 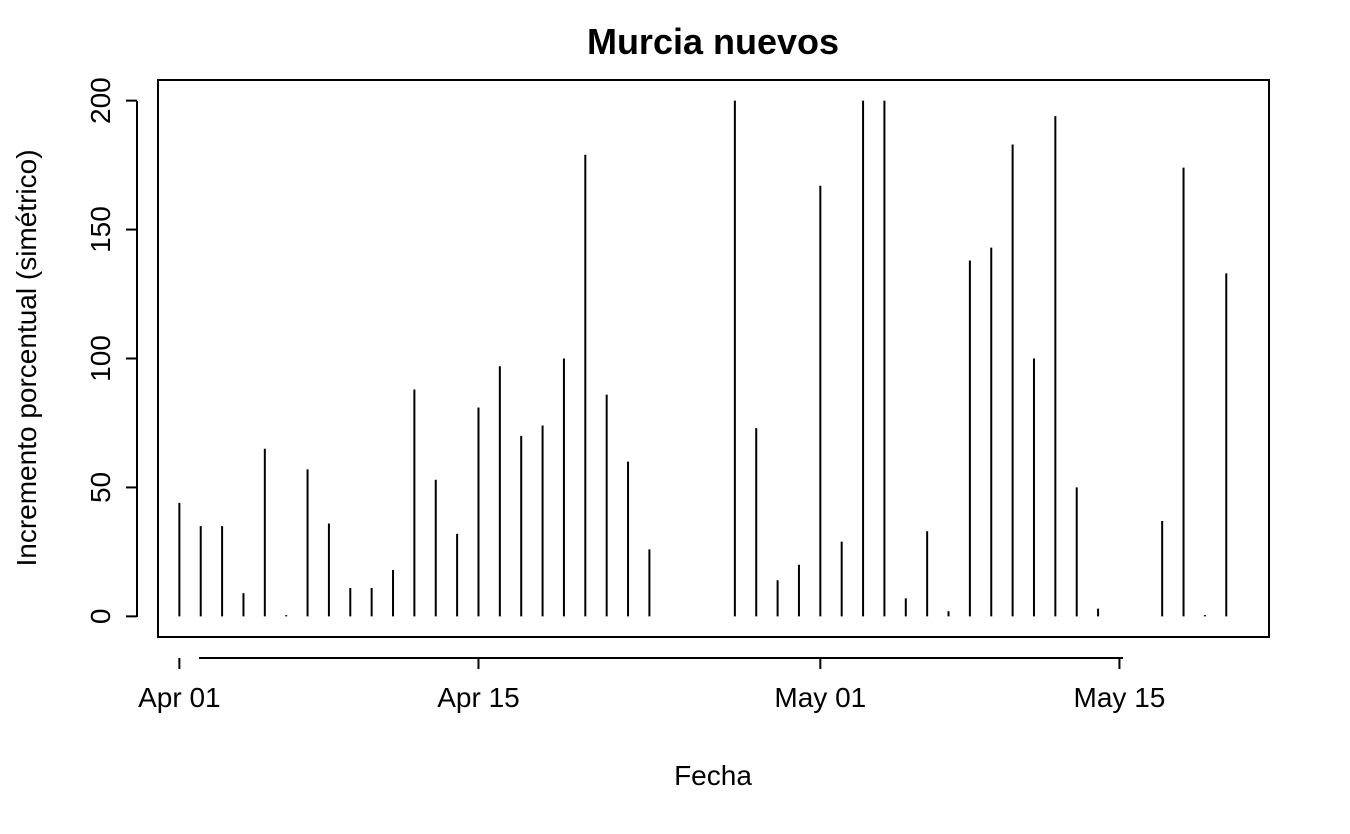 I want to click on x-axis-label: Fecha, so click(x=713, y=775).